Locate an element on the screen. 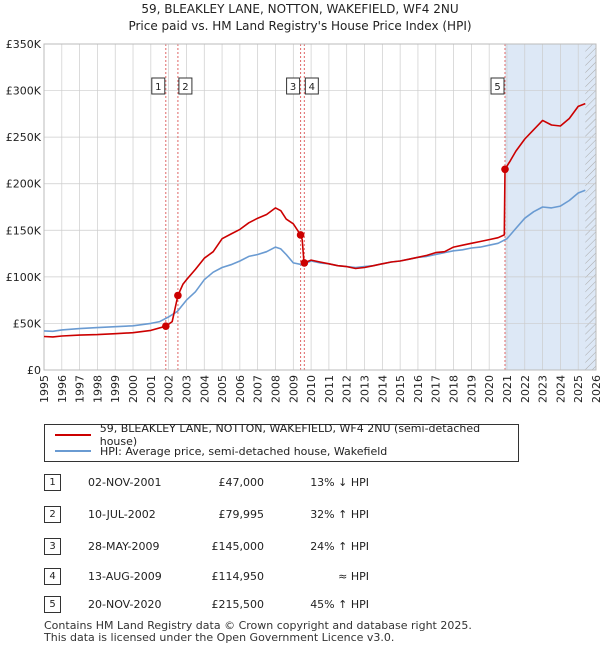 The width and height of the screenshot is (600, 650). table-row: 5 20-NOV-2020 £215,500 45% ↑ HPI is located at coordinates (314, 604).